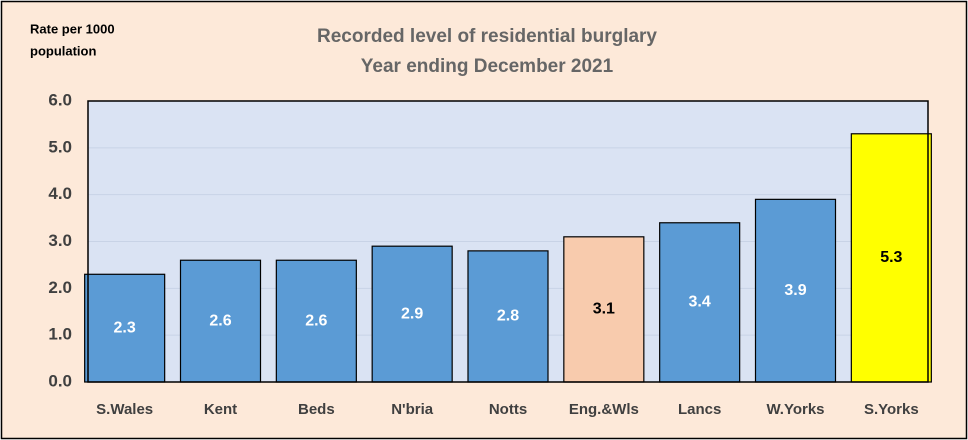  Describe the element at coordinates (412, 409) in the screenshot. I see `x-tick-label: N'bria` at that location.